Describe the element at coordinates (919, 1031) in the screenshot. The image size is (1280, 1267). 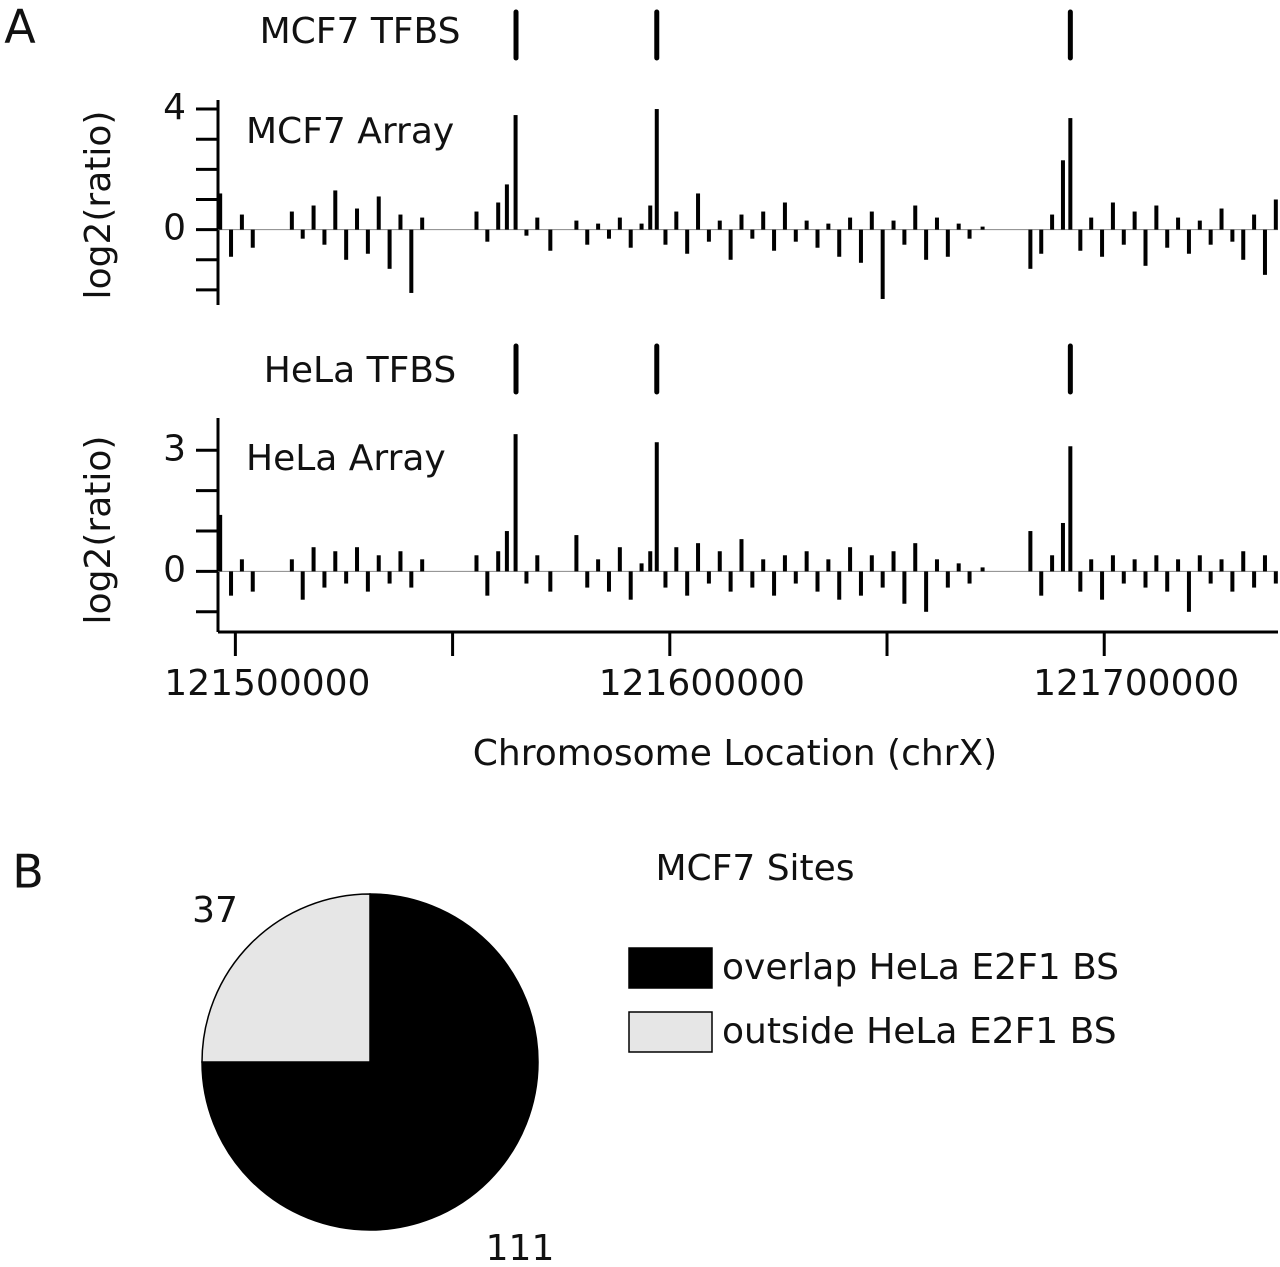
I see `legend-label: outside HeLa E2F1 BS` at that location.